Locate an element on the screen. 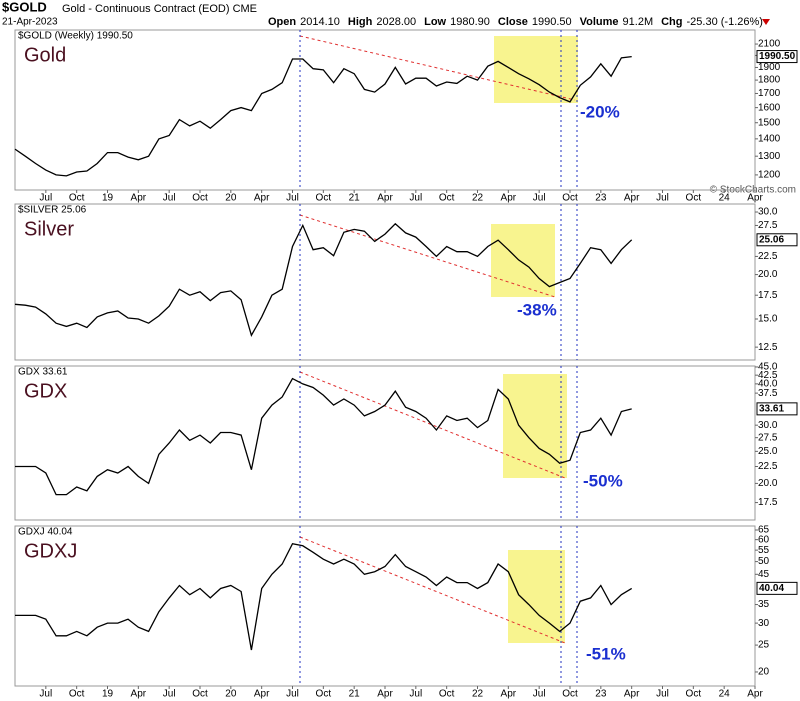 The image size is (800, 701). panel-name: GDXJ is located at coordinates (50, 551).